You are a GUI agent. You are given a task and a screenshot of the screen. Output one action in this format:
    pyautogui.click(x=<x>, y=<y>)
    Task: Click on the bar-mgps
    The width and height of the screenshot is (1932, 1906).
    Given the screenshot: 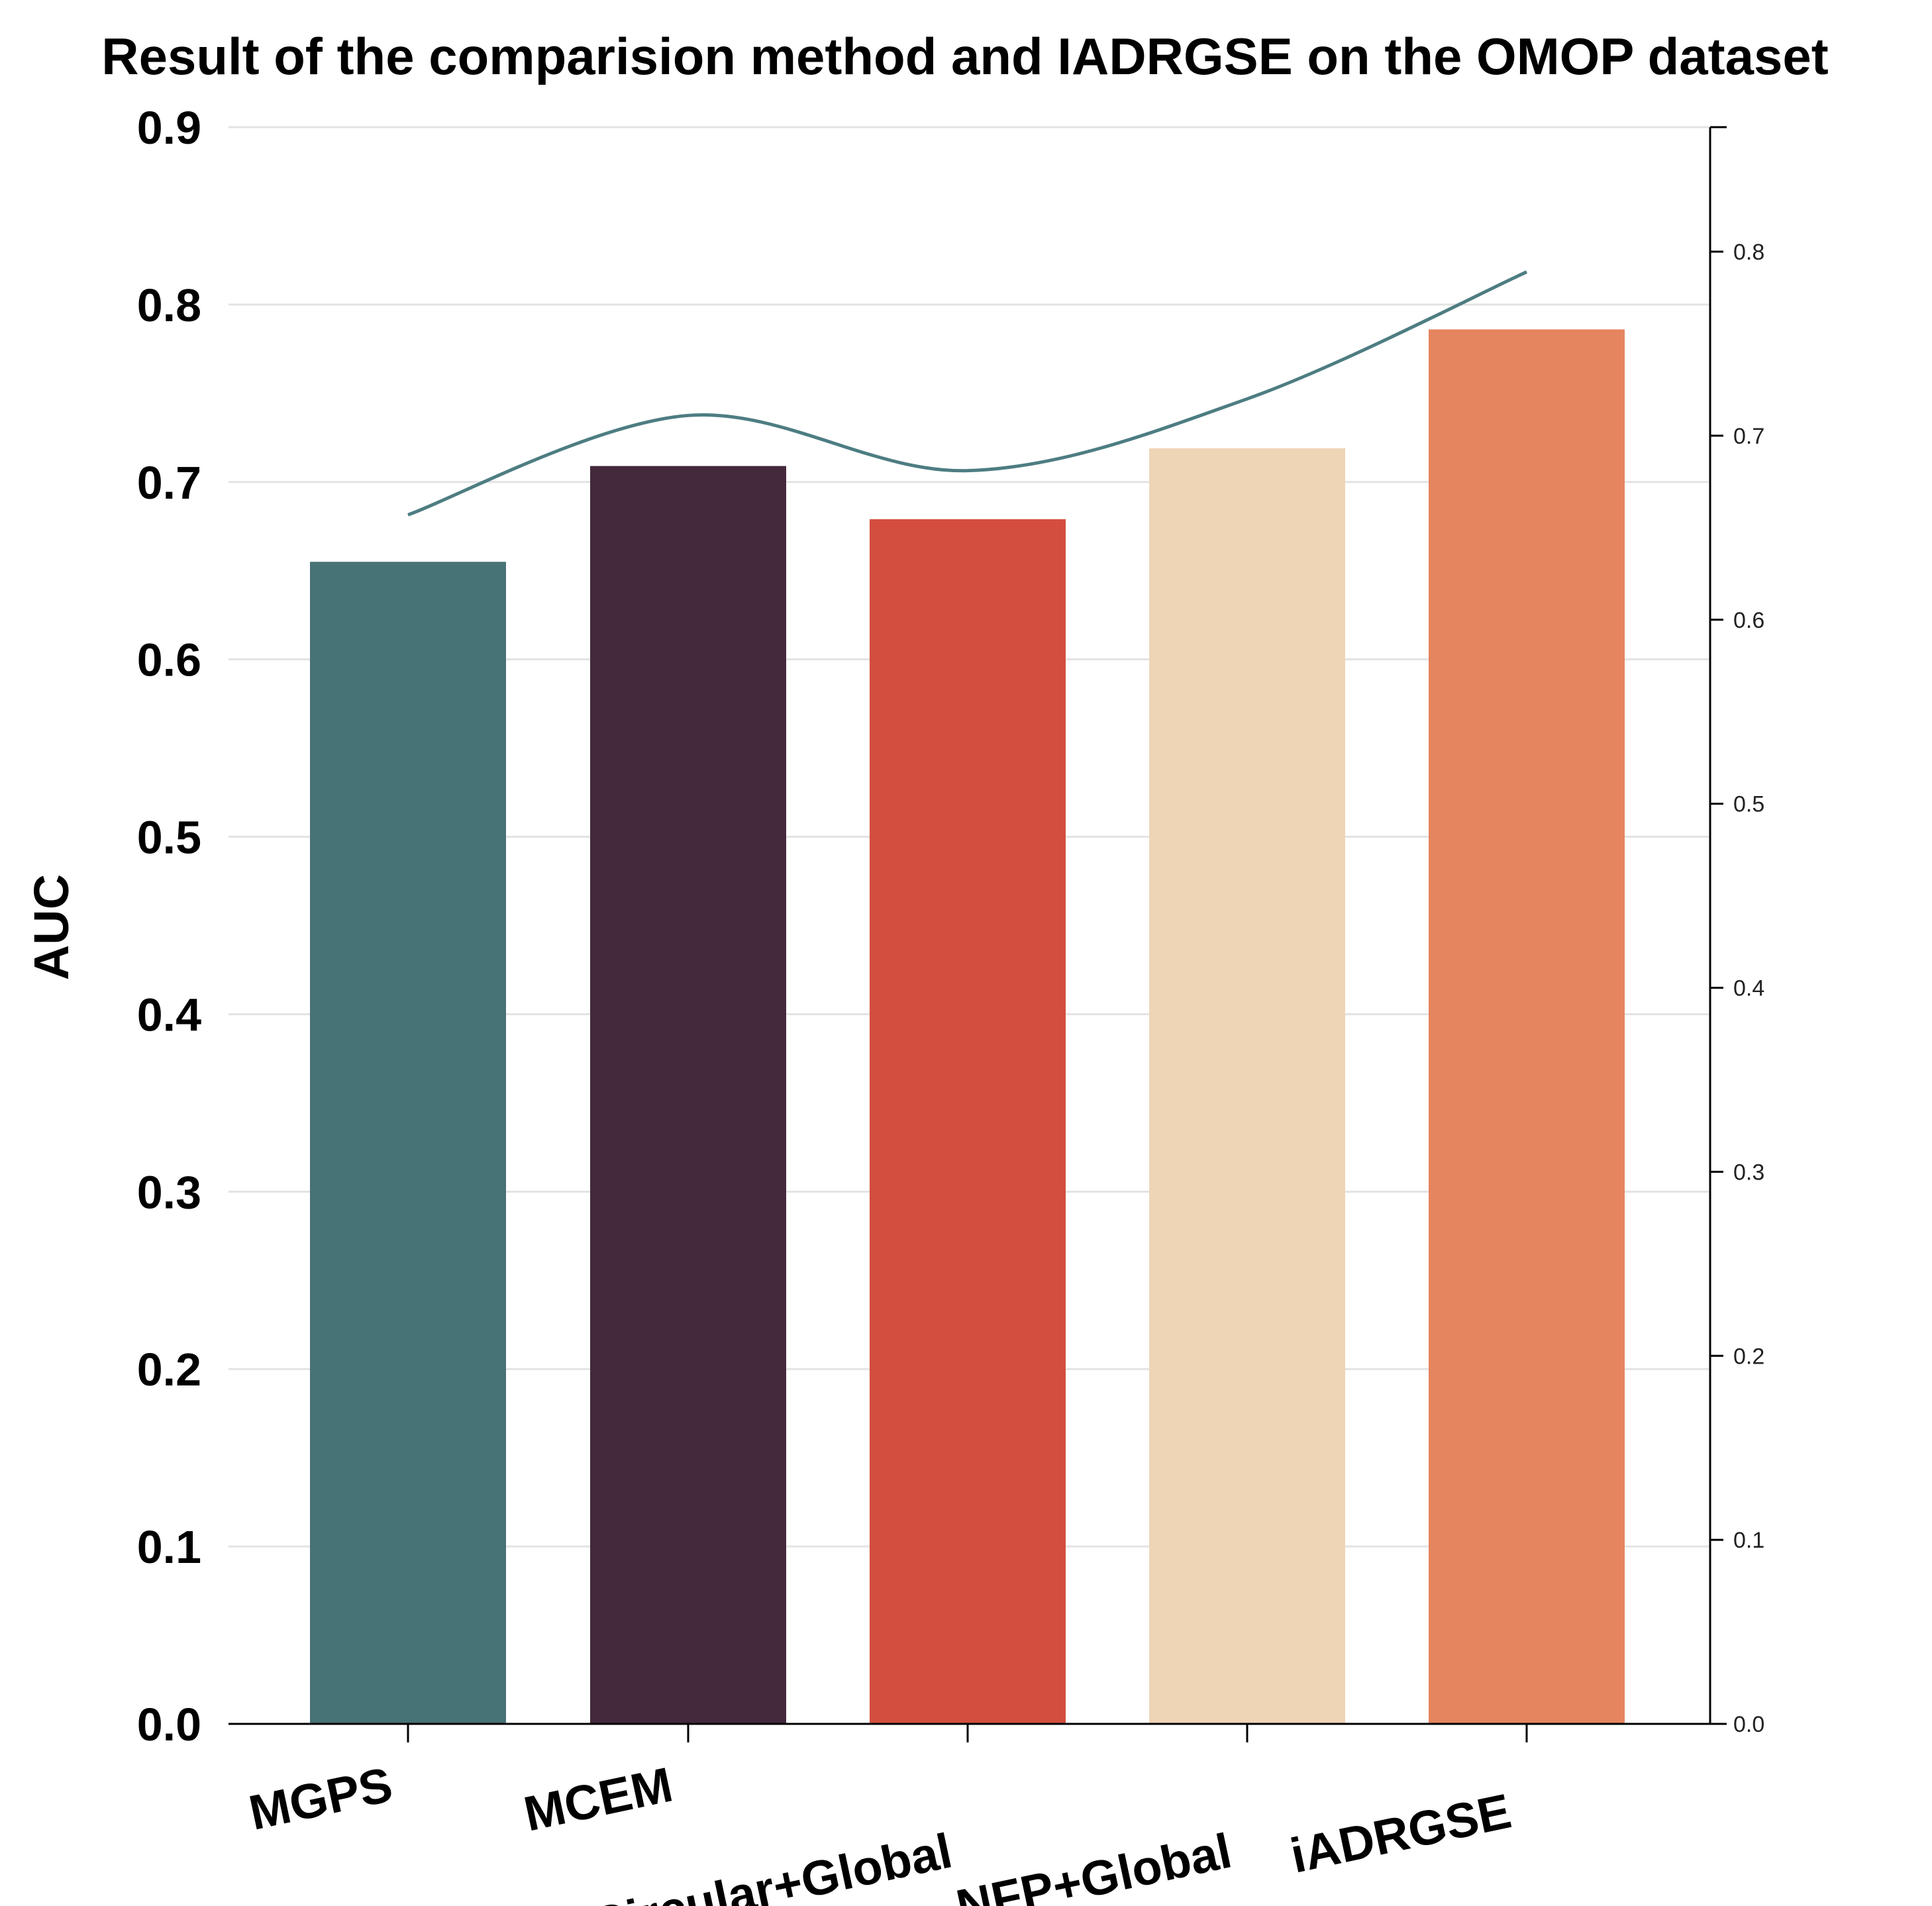 What is the action you would take?
    pyautogui.click(x=408, y=1143)
    